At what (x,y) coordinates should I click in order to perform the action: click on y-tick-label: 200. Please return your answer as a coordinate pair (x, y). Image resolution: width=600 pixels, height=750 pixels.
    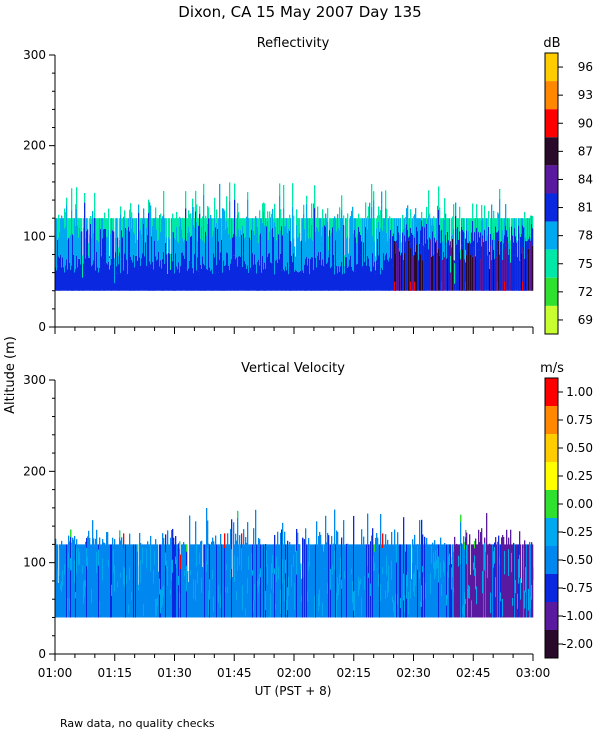
    Looking at the image, I should click on (34, 146).